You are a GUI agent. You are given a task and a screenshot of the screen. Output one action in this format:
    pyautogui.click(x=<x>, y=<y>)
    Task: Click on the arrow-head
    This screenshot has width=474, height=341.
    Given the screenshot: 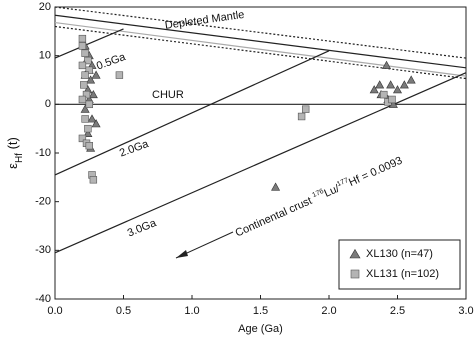 What is the action you would take?
    pyautogui.click(x=182, y=254)
    